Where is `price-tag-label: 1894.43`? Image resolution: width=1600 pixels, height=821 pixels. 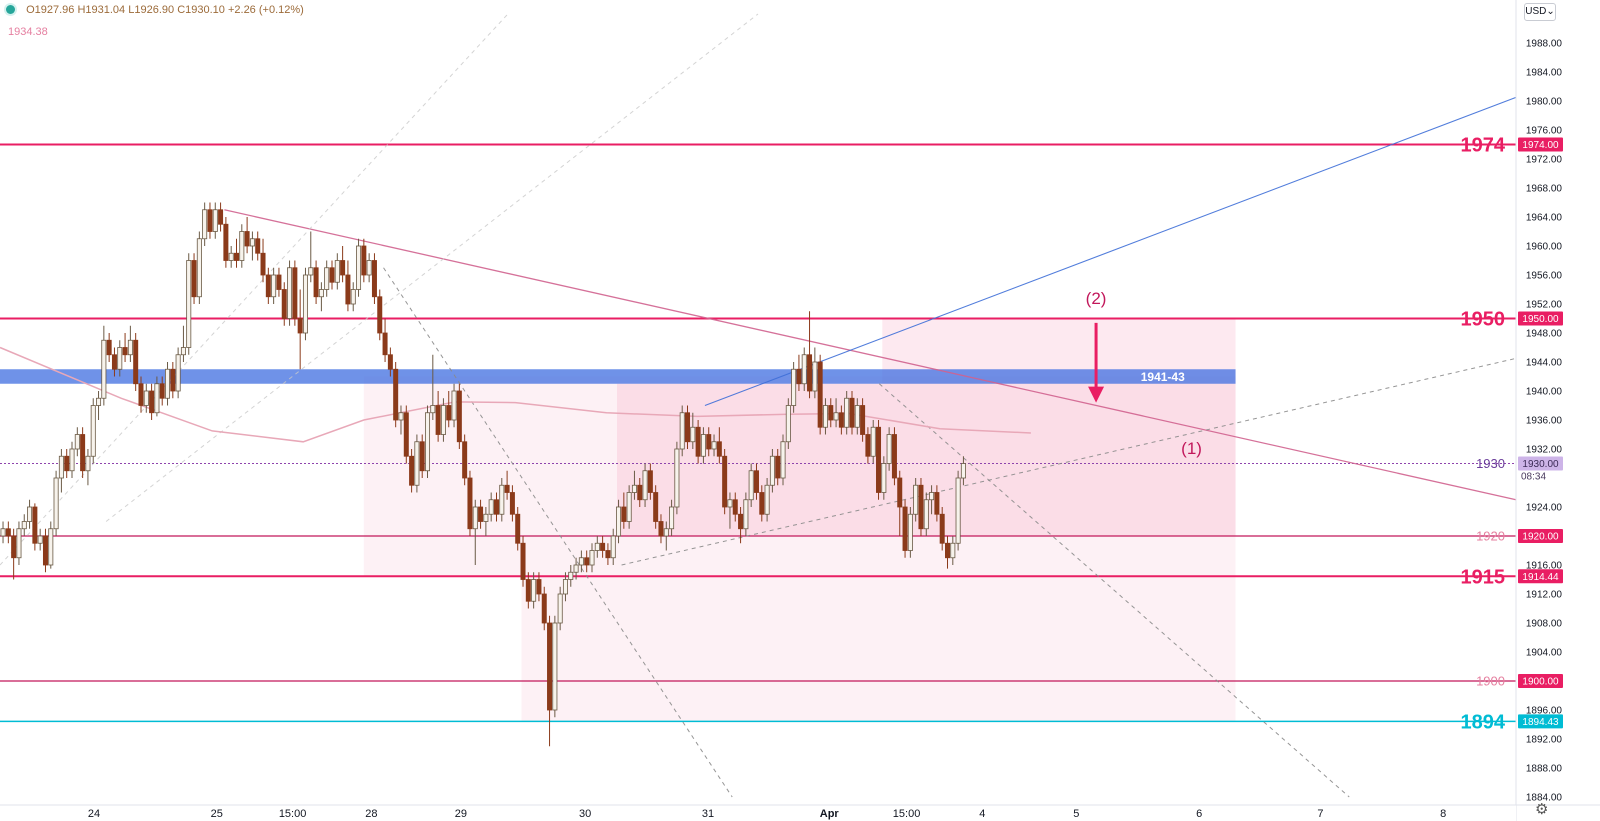 price-tag-label: 1894.43 is located at coordinates (1540, 722).